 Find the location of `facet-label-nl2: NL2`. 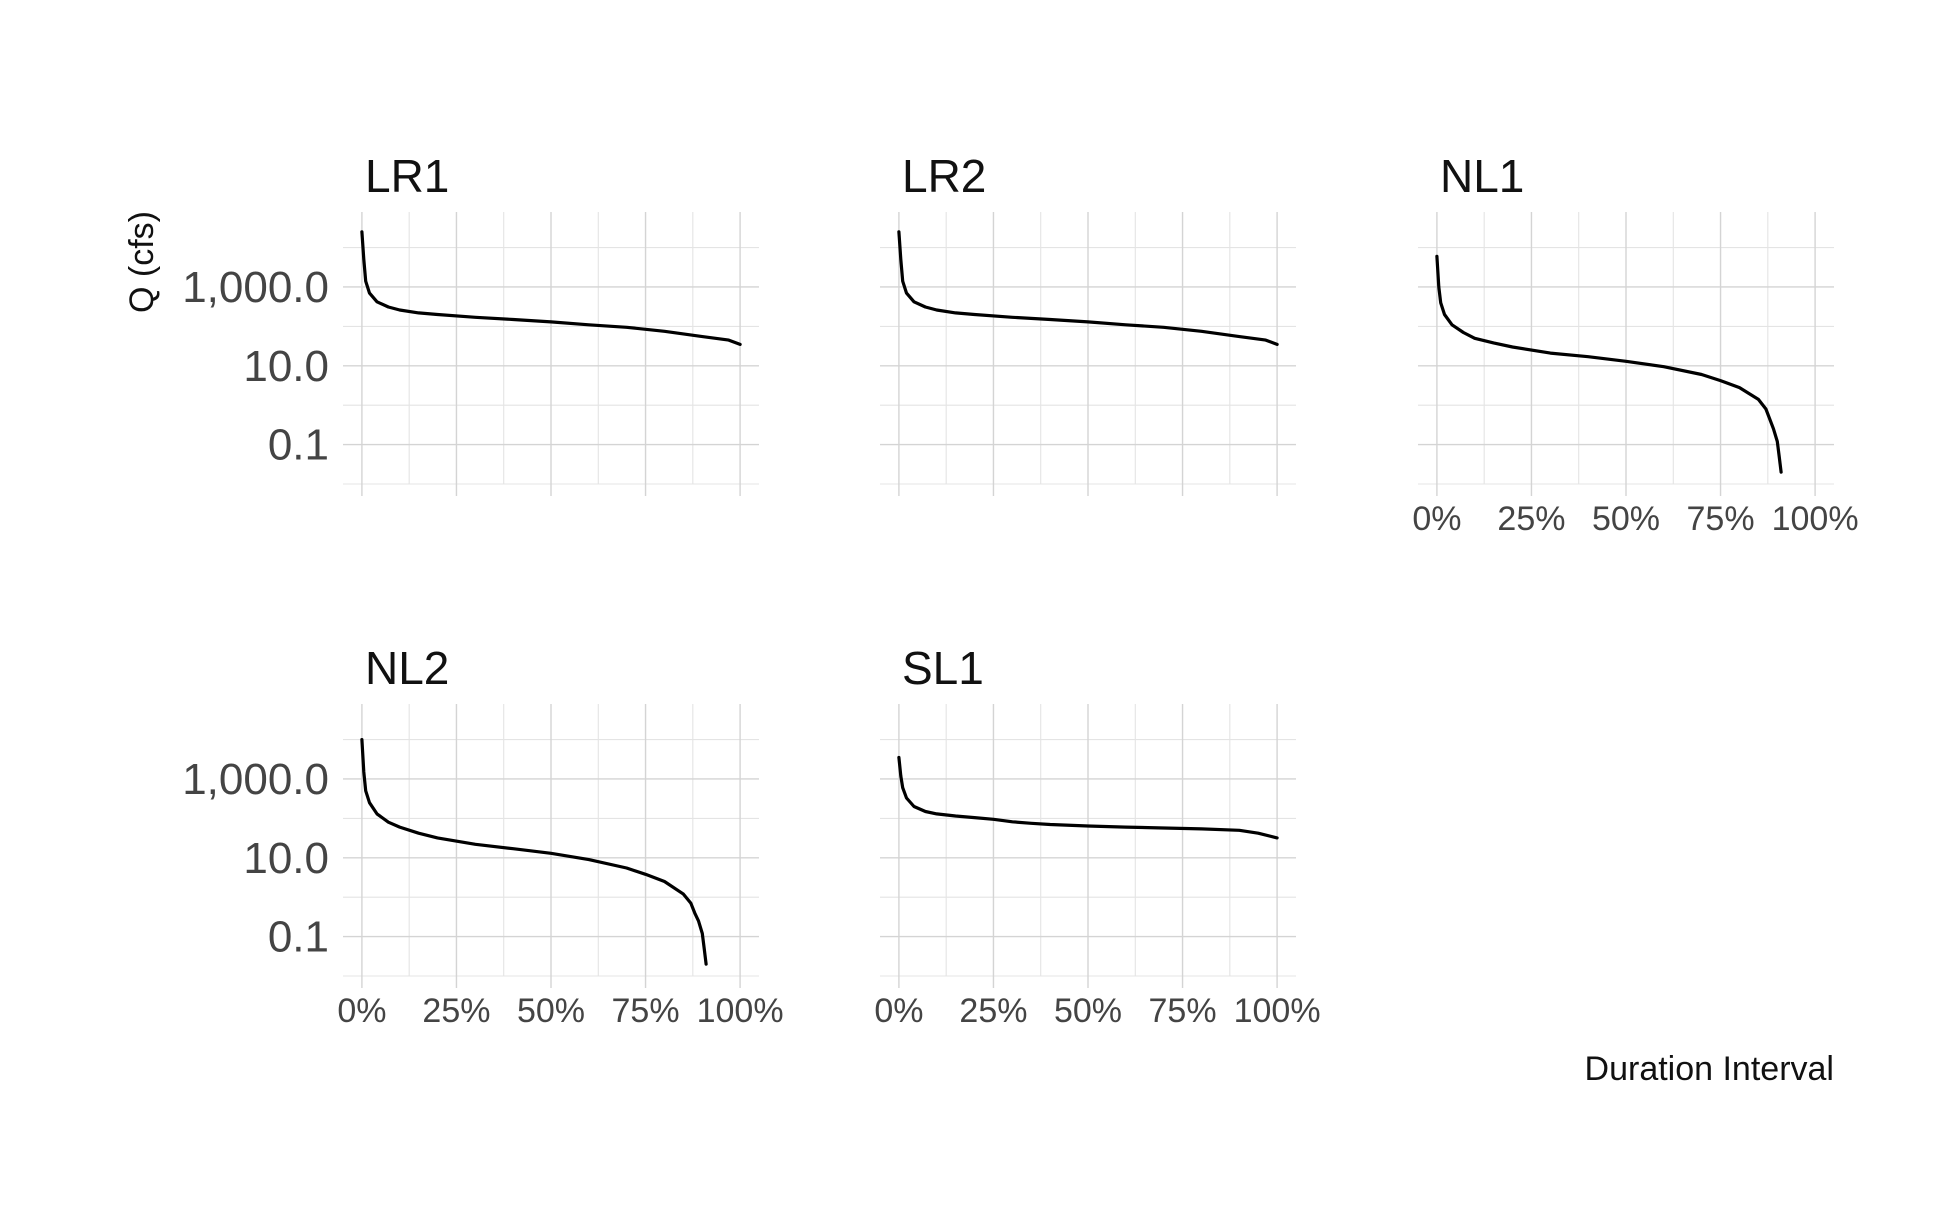

facet-label-nl2: NL2 is located at coordinates (407, 668).